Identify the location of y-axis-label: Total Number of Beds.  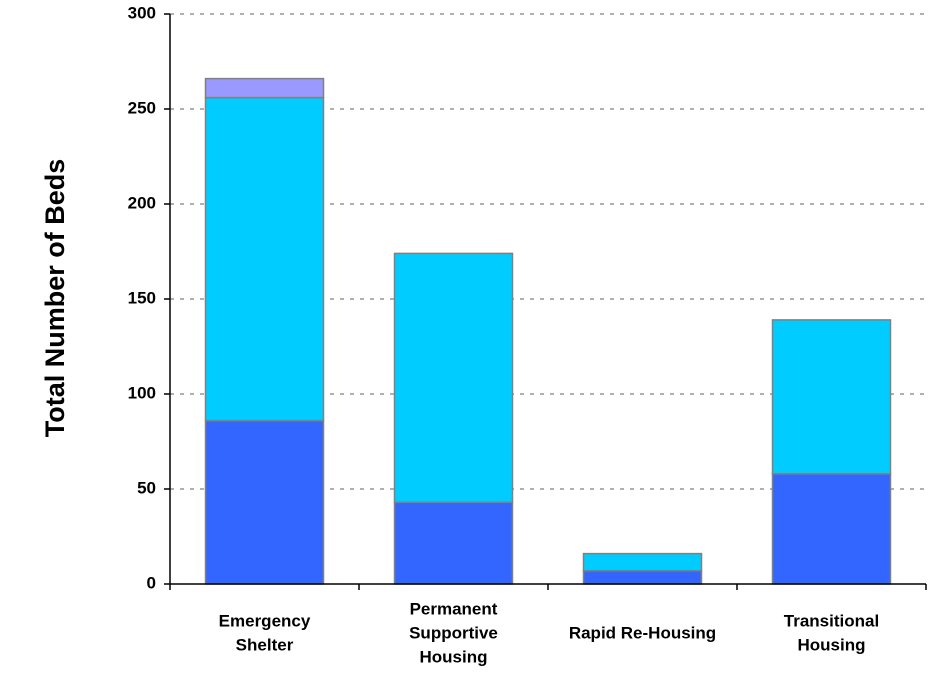
(55, 298).